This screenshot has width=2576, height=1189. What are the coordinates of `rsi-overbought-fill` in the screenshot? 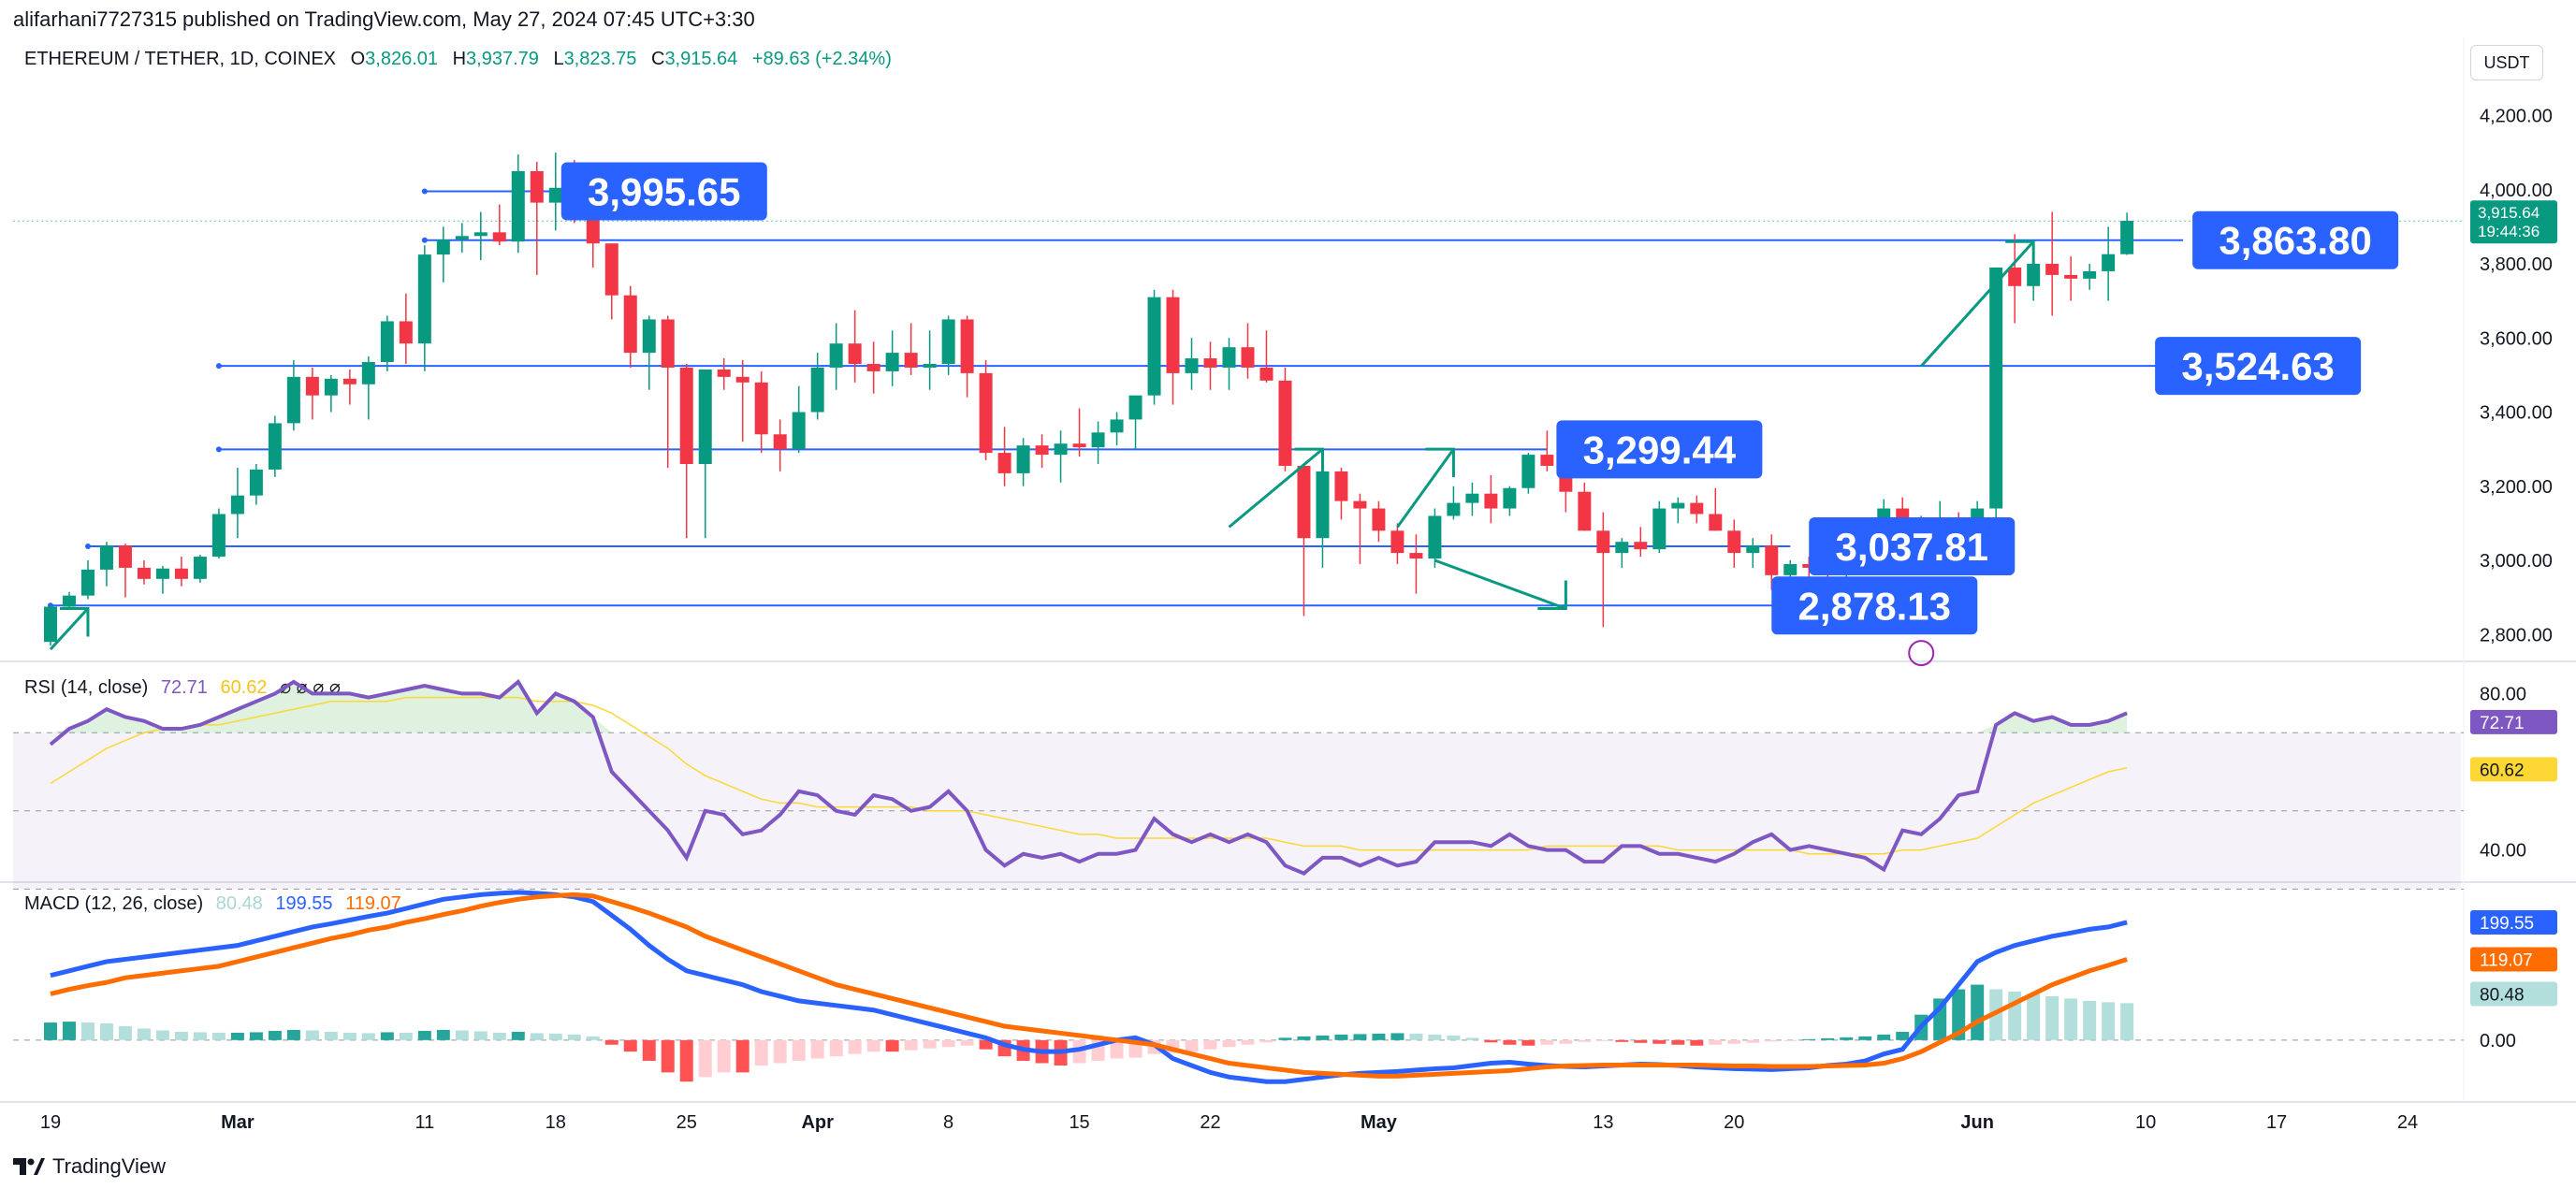 It's located at (1089, 707).